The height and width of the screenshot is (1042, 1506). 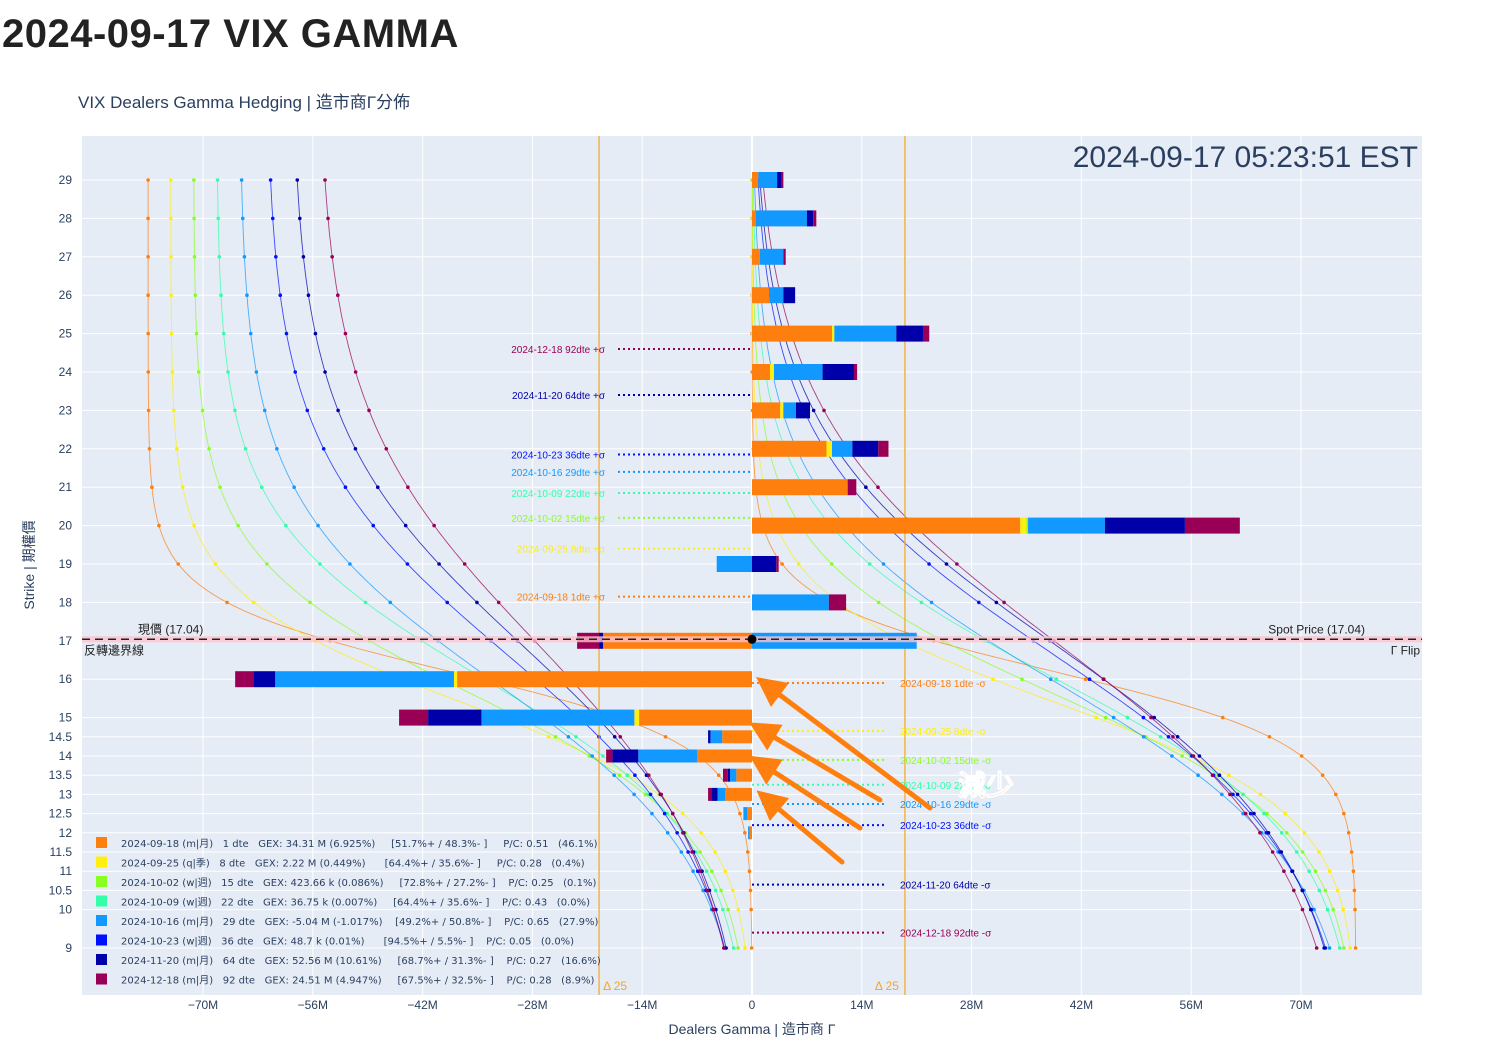 What do you see at coordinates (66, 372) in the screenshot?
I see `y-tick-label: 24` at bounding box center [66, 372].